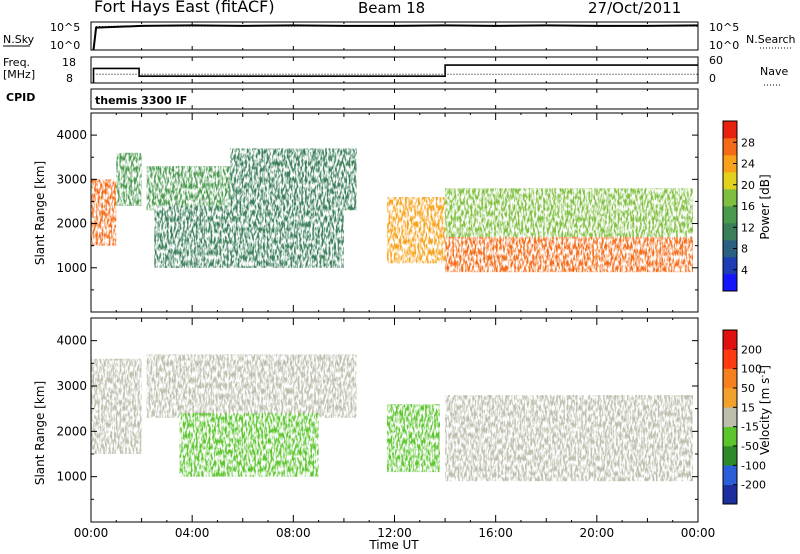 The width and height of the screenshot is (800, 554). I want to click on colorbar-tick-label: -15, so click(750, 427).